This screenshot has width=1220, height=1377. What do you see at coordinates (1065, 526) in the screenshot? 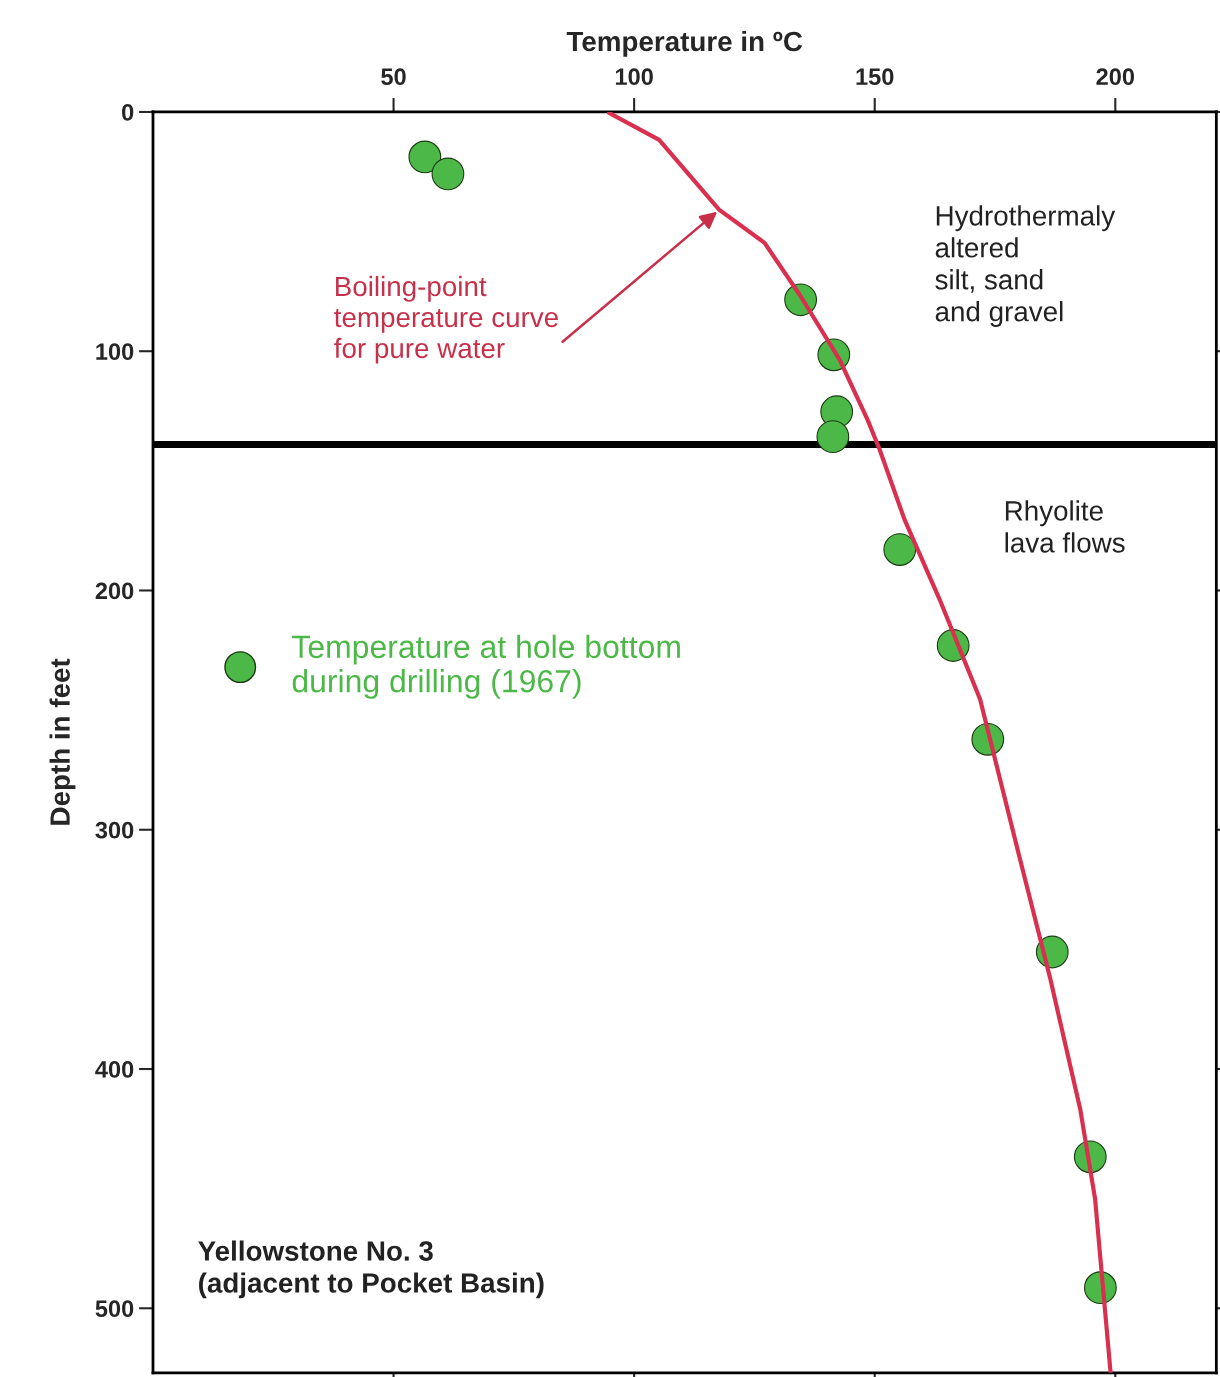
I see `annotation: Rhyolite lava flows` at bounding box center [1065, 526].